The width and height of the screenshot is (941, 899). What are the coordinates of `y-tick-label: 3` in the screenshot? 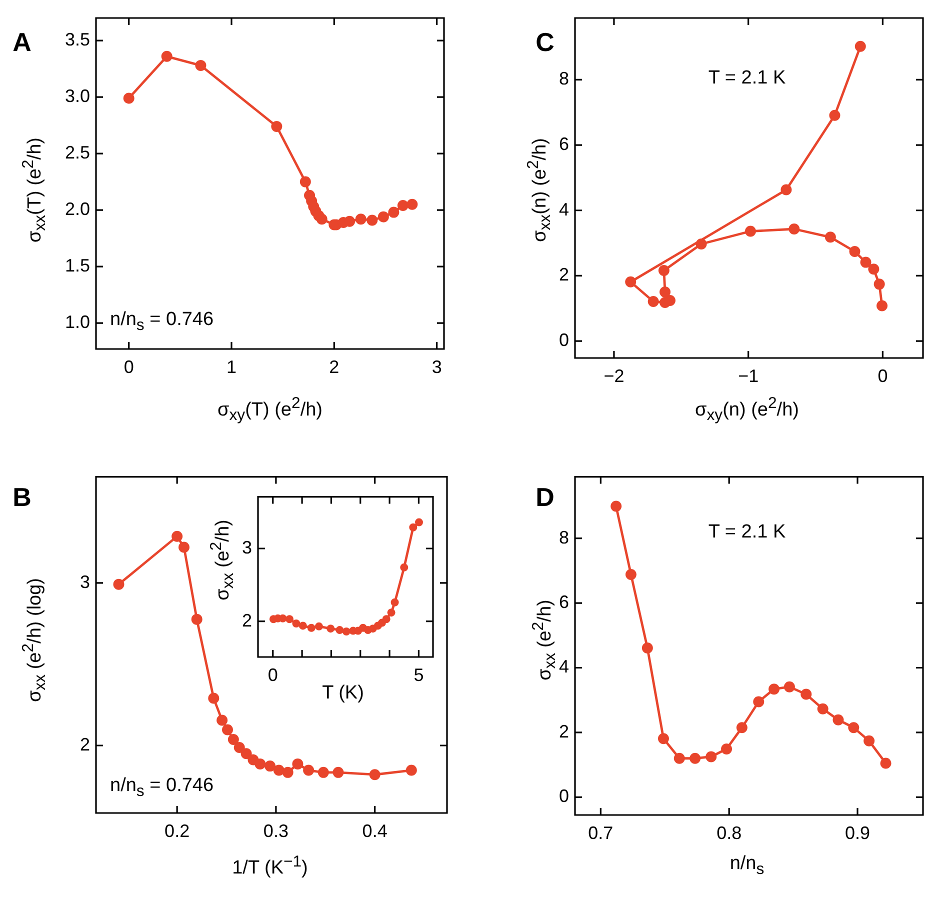 It's located at (85, 582).